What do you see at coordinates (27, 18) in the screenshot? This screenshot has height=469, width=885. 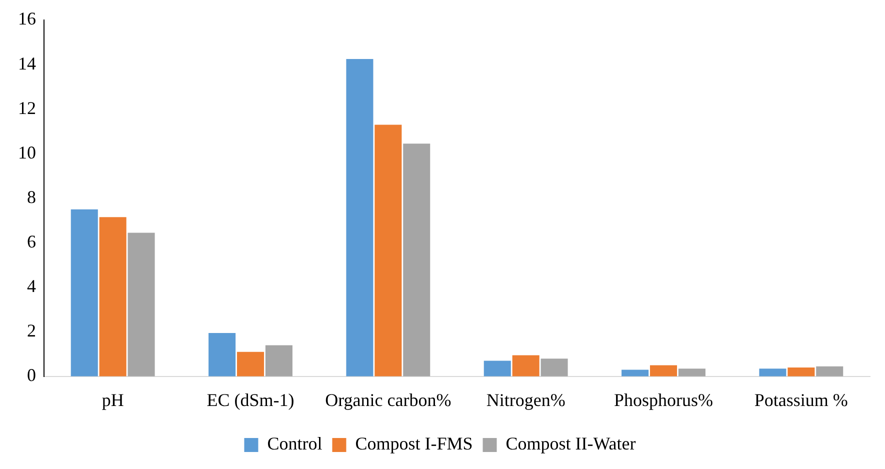 I see `y-tick-label: 16` at bounding box center [27, 18].